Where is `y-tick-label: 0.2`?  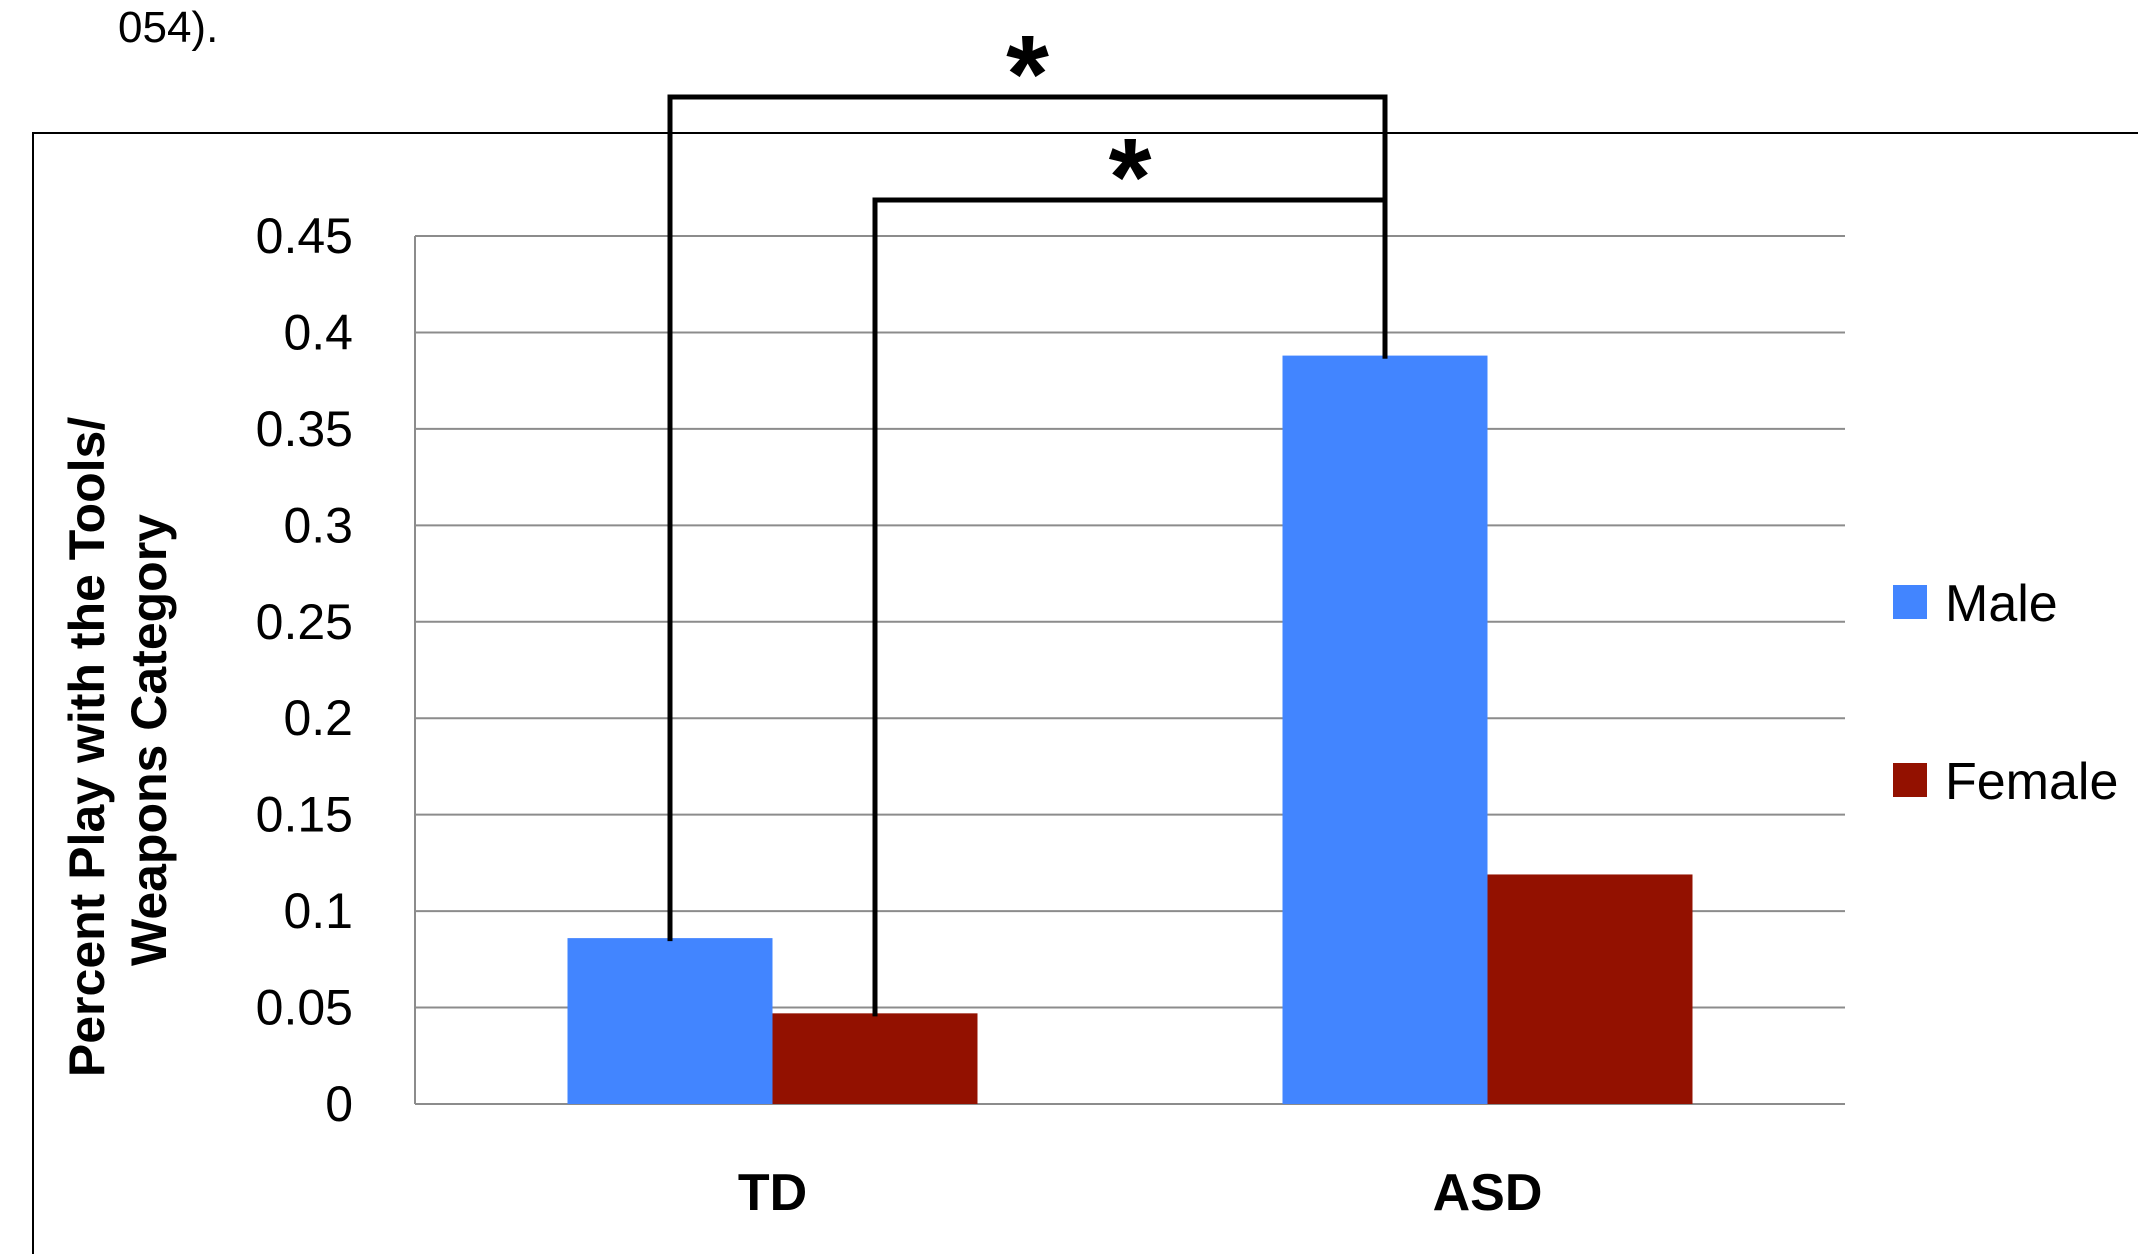
y-tick-label: 0.2 is located at coordinates (318, 718).